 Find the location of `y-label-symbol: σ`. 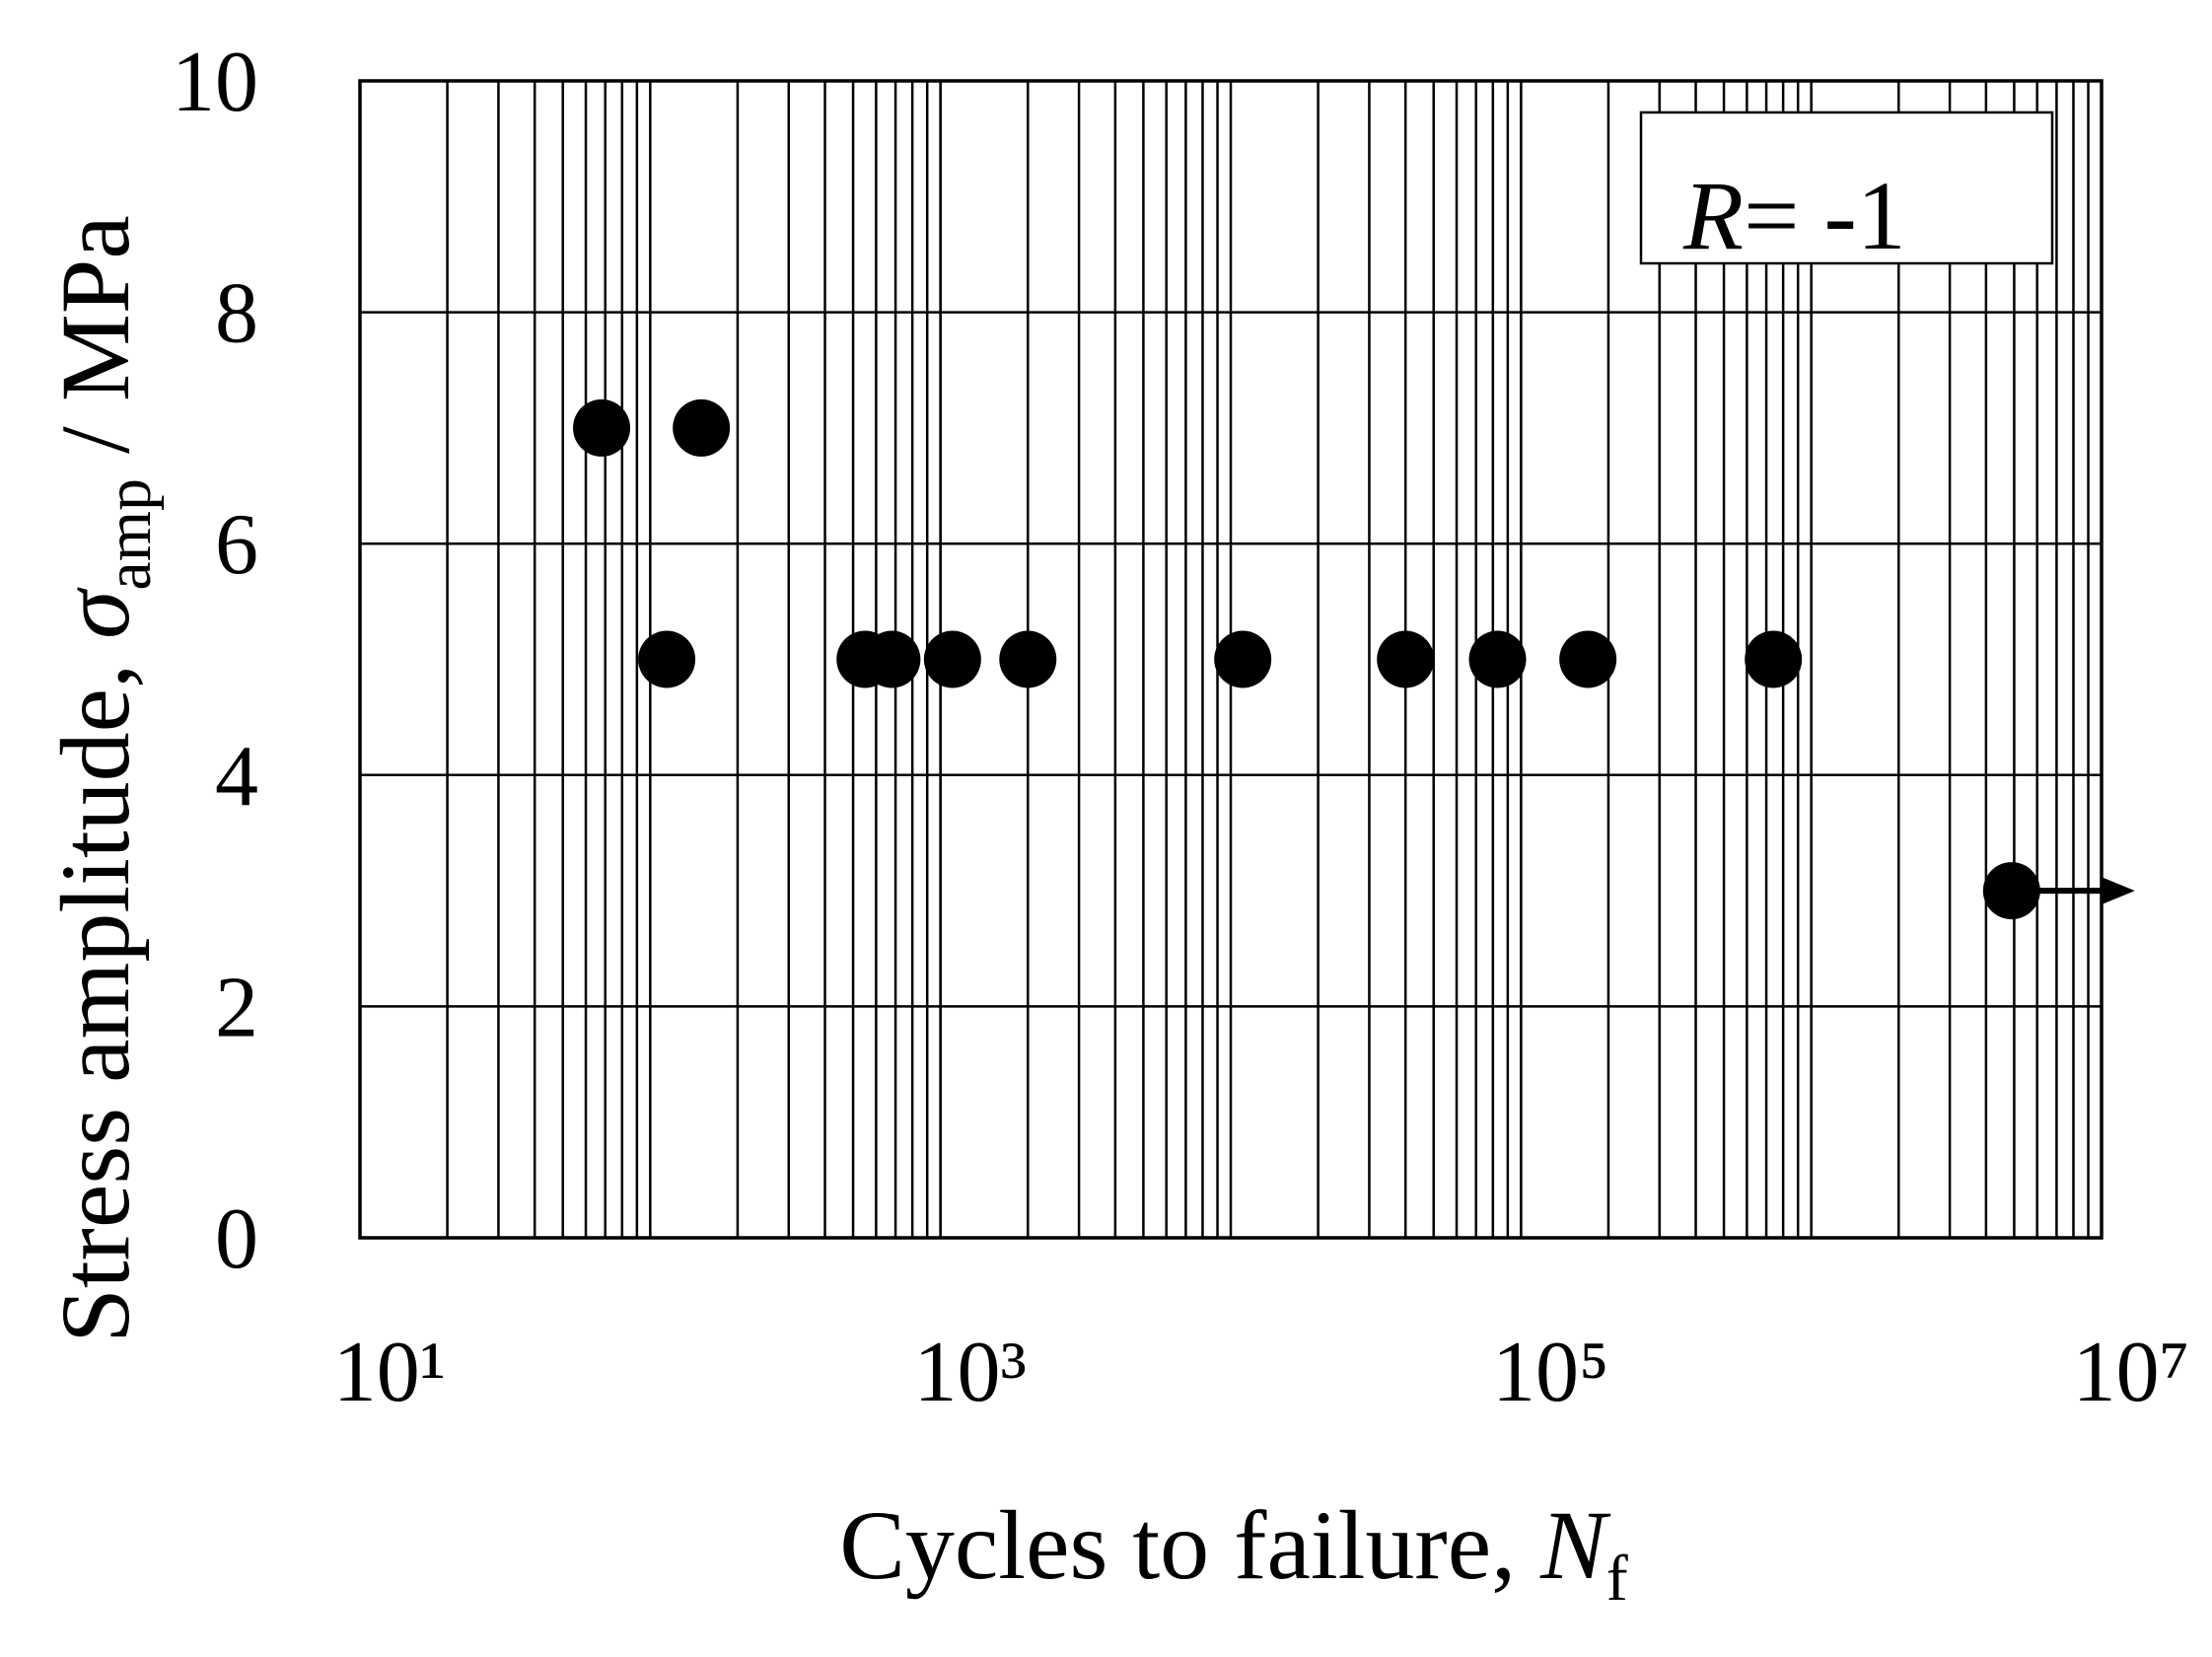

y-label-symbol: σ is located at coordinates (95, 613).